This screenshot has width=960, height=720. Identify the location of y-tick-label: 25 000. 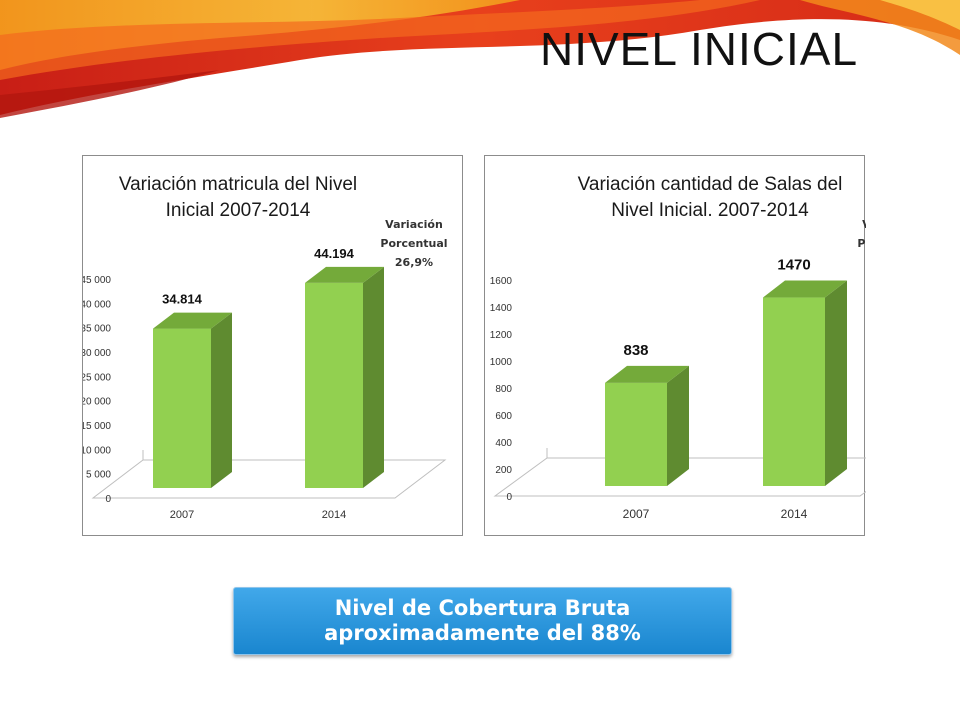
(97, 377).